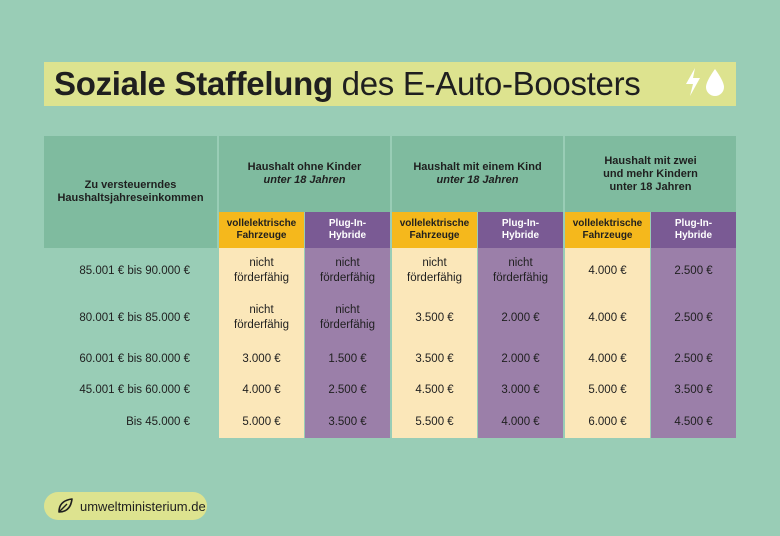 The width and height of the screenshot is (780, 536). What do you see at coordinates (520, 359) in the screenshot?
I see `subsidy-cell: 2.000 €` at bounding box center [520, 359].